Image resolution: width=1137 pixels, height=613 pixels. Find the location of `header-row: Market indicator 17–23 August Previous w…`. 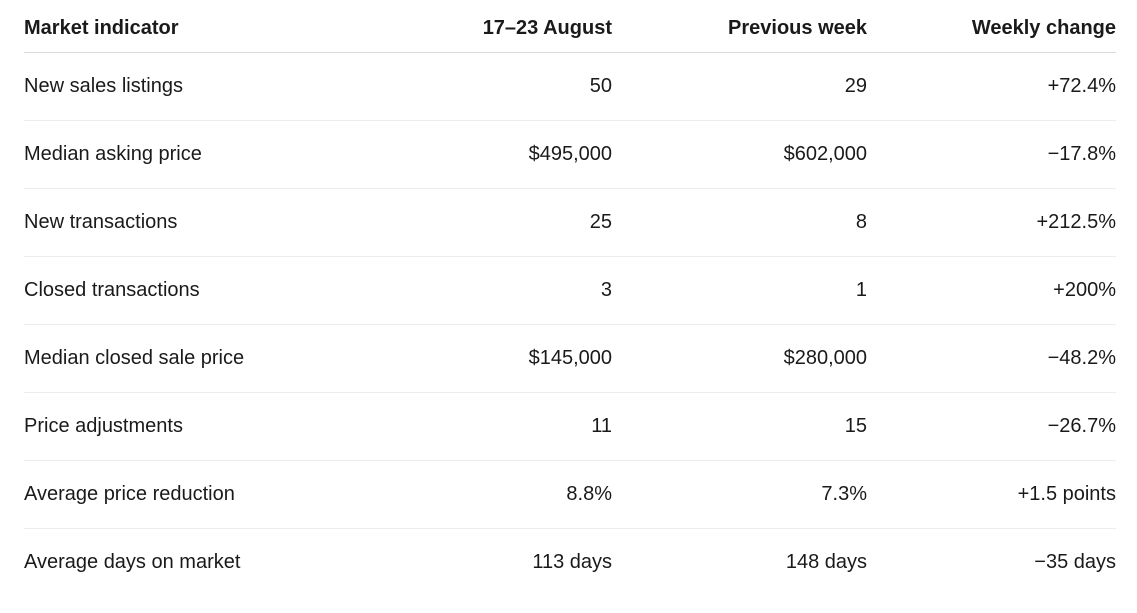

header-row: Market indicator 17–23 August Previous w… is located at coordinates (570, 26).